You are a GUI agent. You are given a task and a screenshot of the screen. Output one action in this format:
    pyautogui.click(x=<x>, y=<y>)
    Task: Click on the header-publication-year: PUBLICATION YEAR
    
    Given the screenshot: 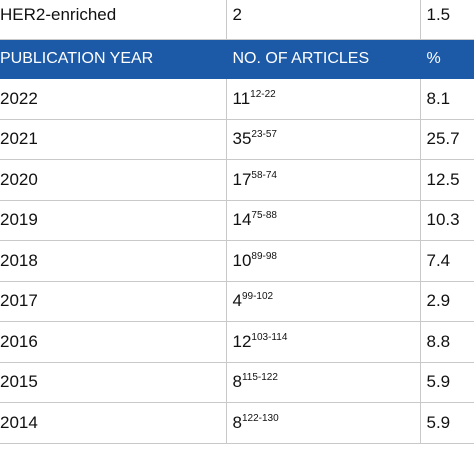 What is the action you would take?
    pyautogui.click(x=113, y=59)
    